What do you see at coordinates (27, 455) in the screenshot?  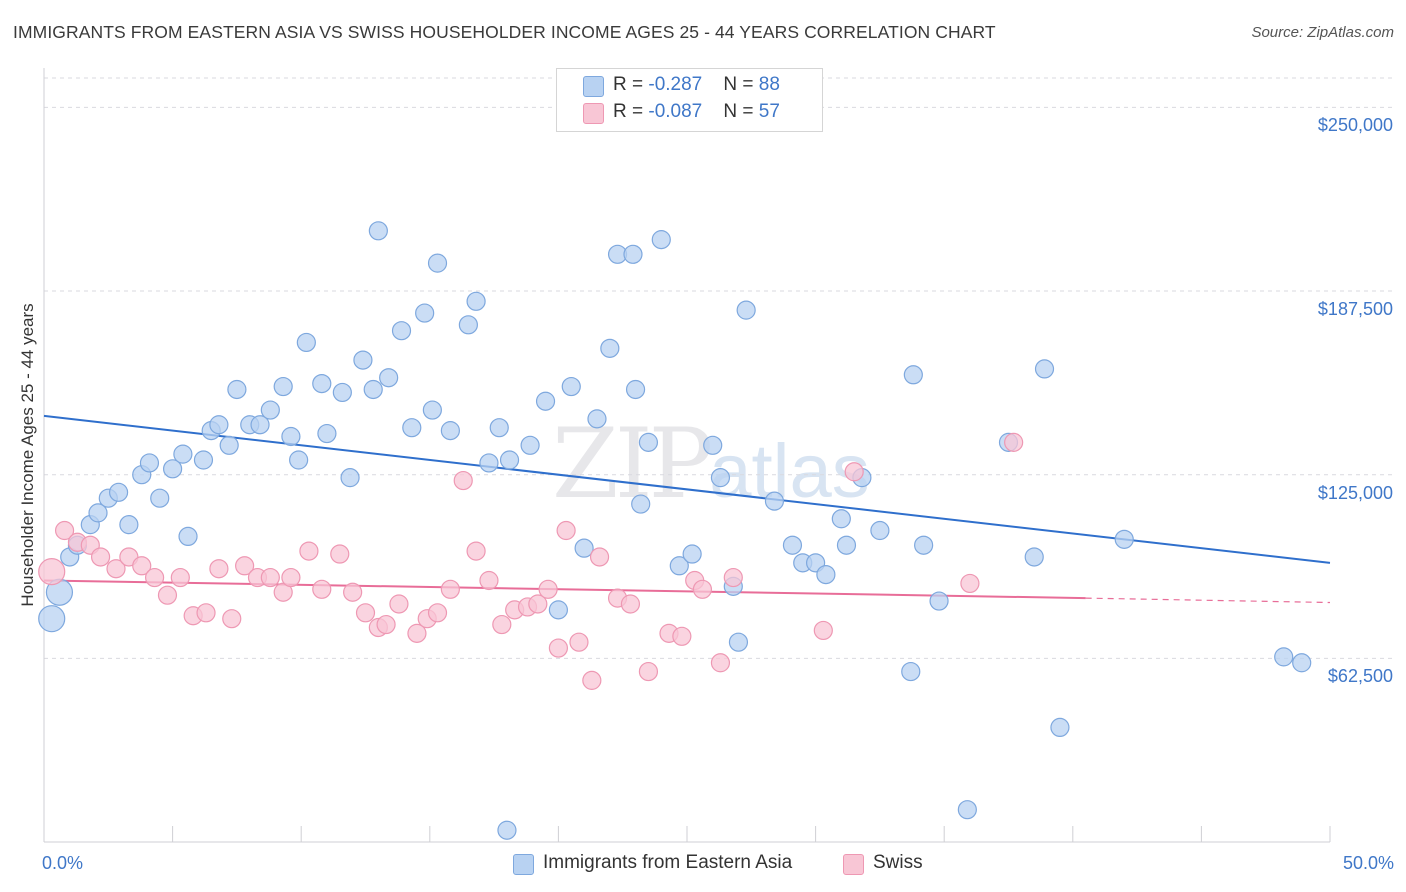 I see `y-axis-label: Householder Income Ages 25 - 44 years` at bounding box center [27, 455].